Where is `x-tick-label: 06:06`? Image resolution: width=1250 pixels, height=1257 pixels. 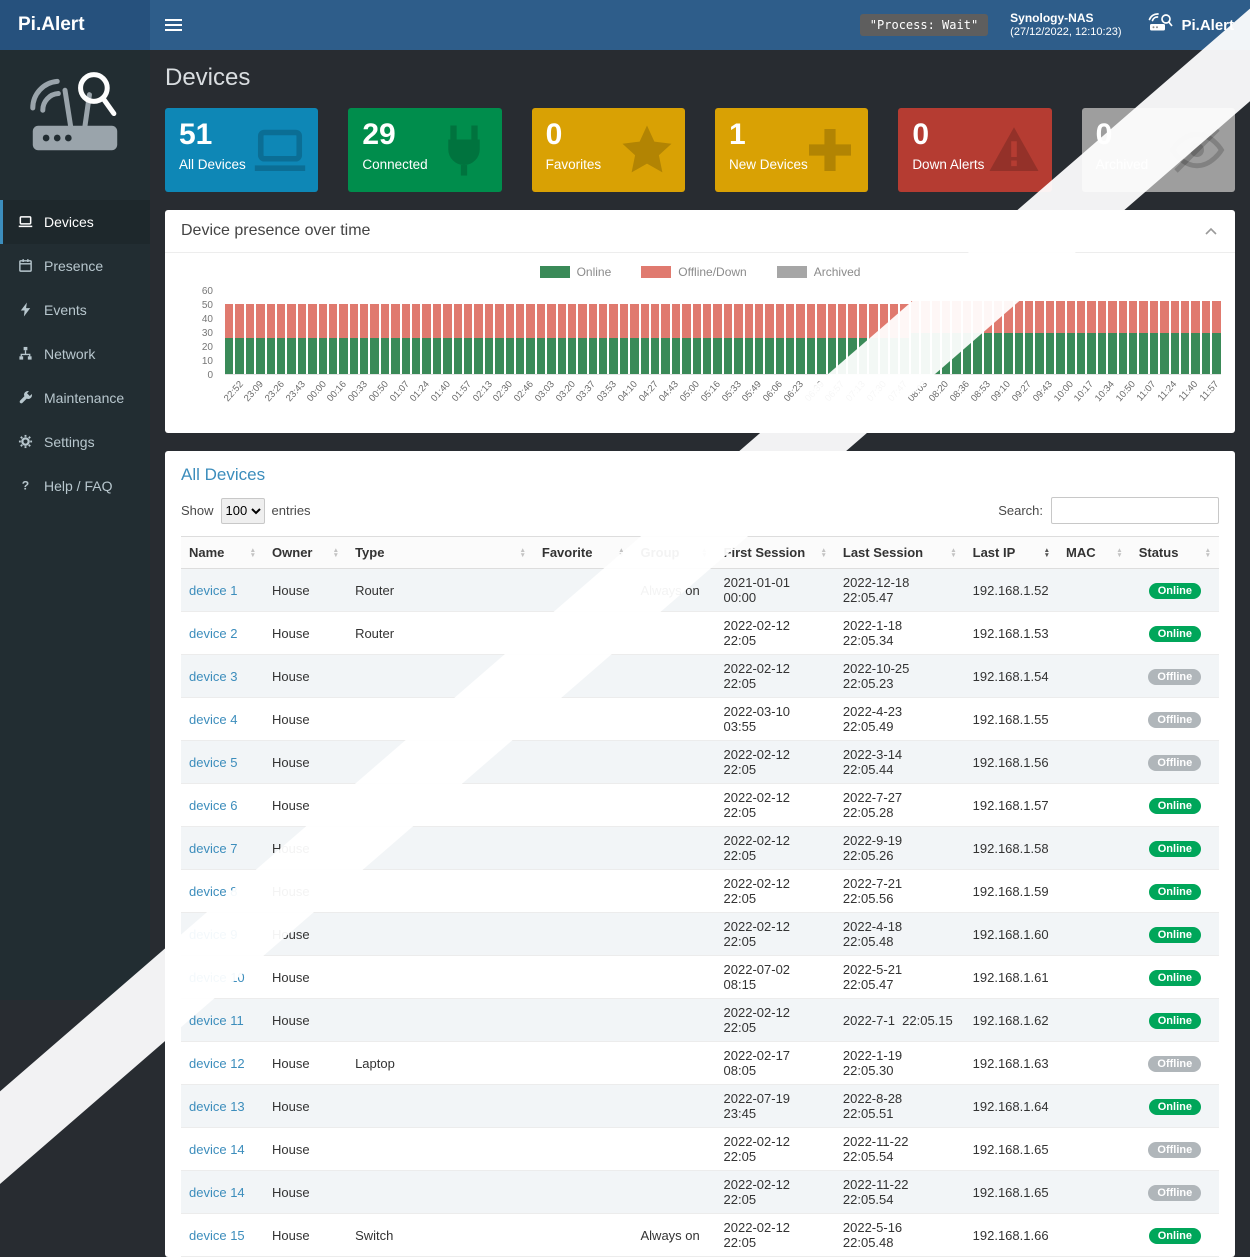
x-tick-label: 06:06 is located at coordinates (773, 392).